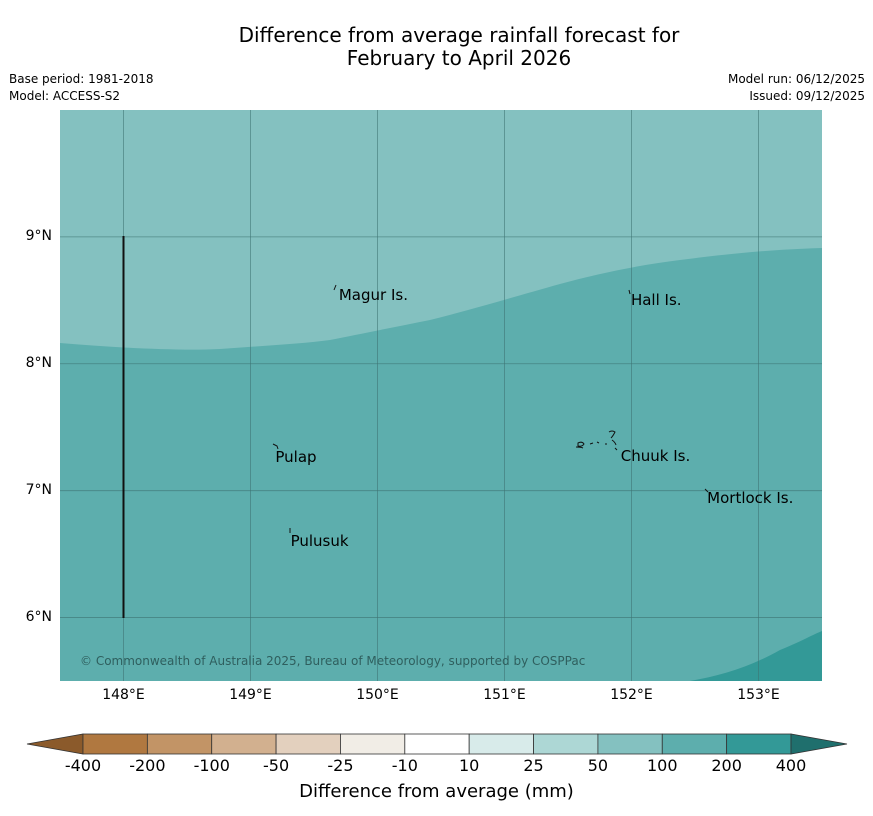 The image size is (873, 816). Describe the element at coordinates (55, 744) in the screenshot. I see `colorbar-extend-low` at that location.